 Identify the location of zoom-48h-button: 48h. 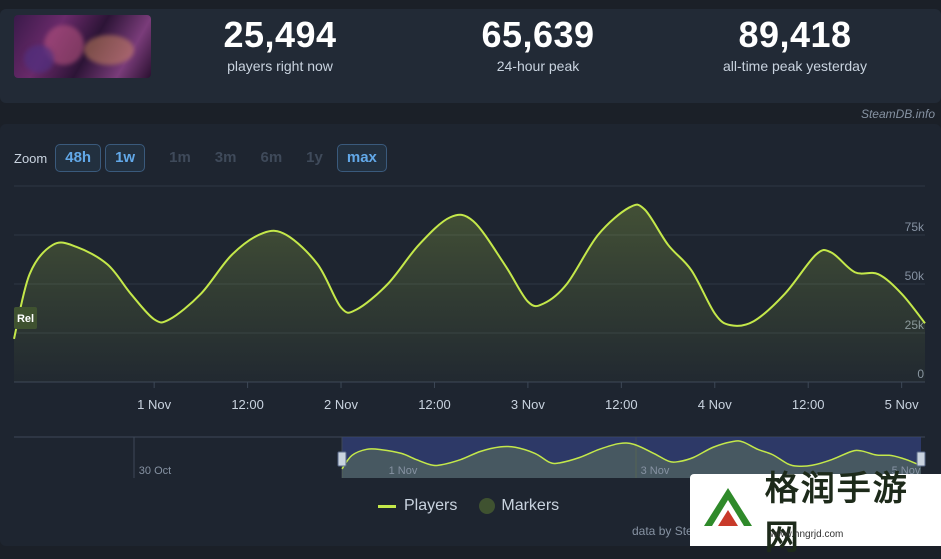
(78, 158).